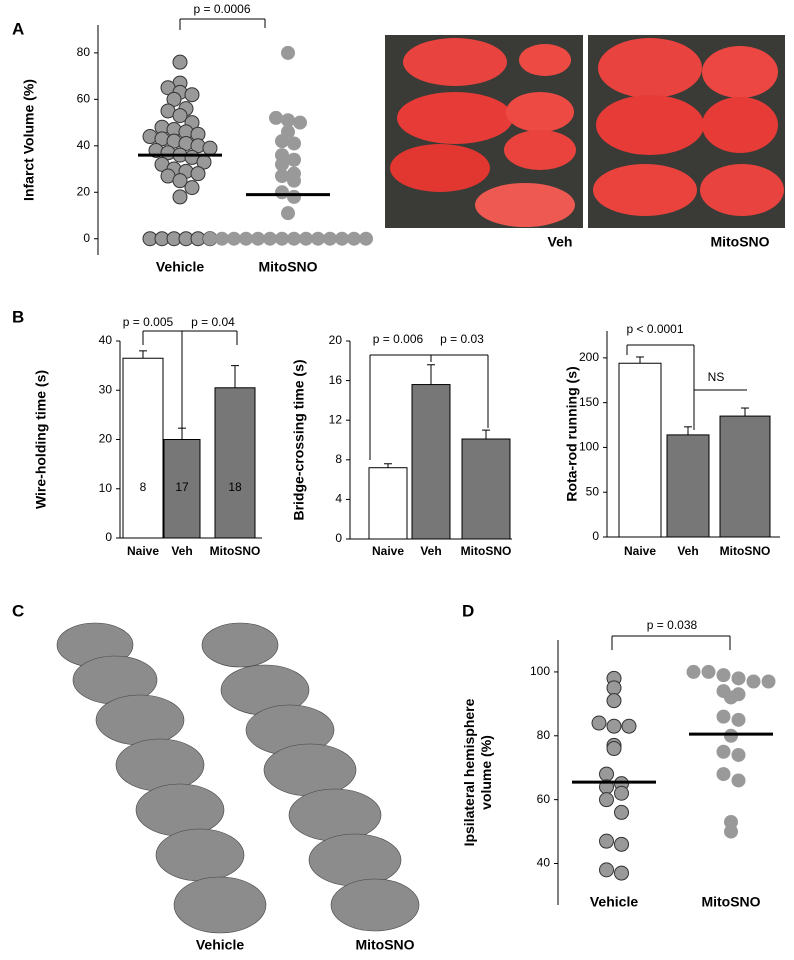  What do you see at coordinates (18, 610) in the screenshot?
I see `panel-label: C` at bounding box center [18, 610].